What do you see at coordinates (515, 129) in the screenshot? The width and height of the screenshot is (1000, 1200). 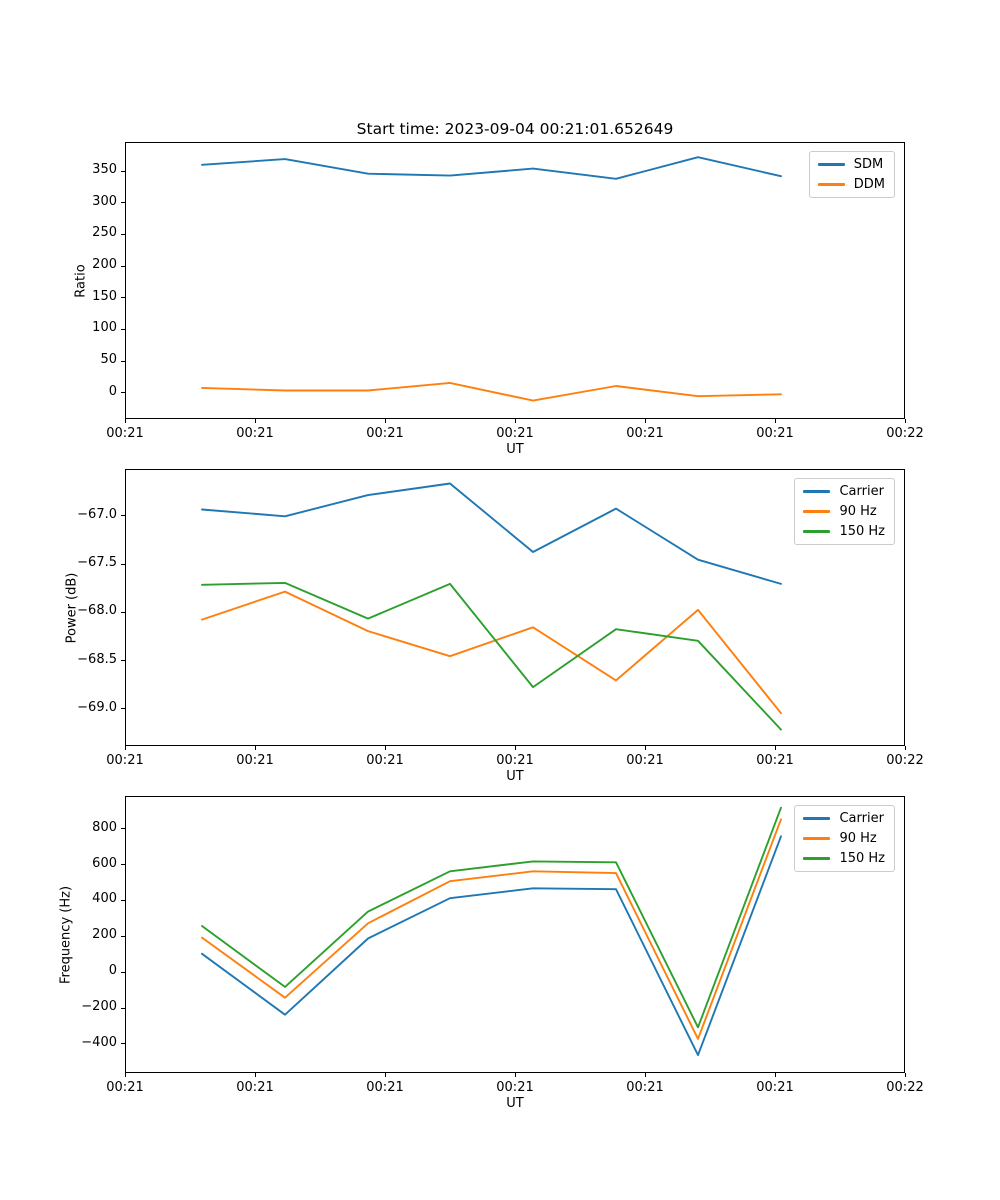 I see `figure-title: Start time: 2023-09-04 00:21:01.652649` at bounding box center [515, 129].